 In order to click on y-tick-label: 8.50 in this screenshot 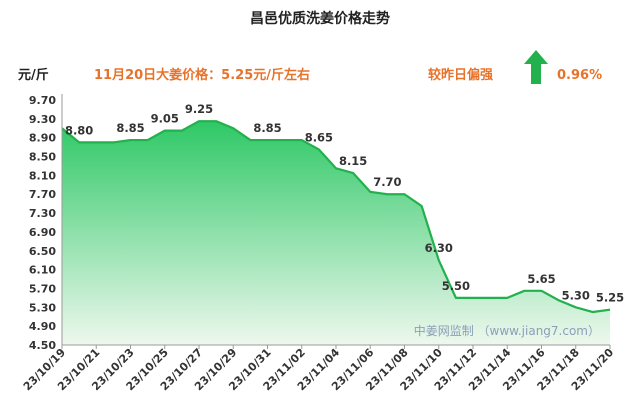, I will do `click(42, 157)`.